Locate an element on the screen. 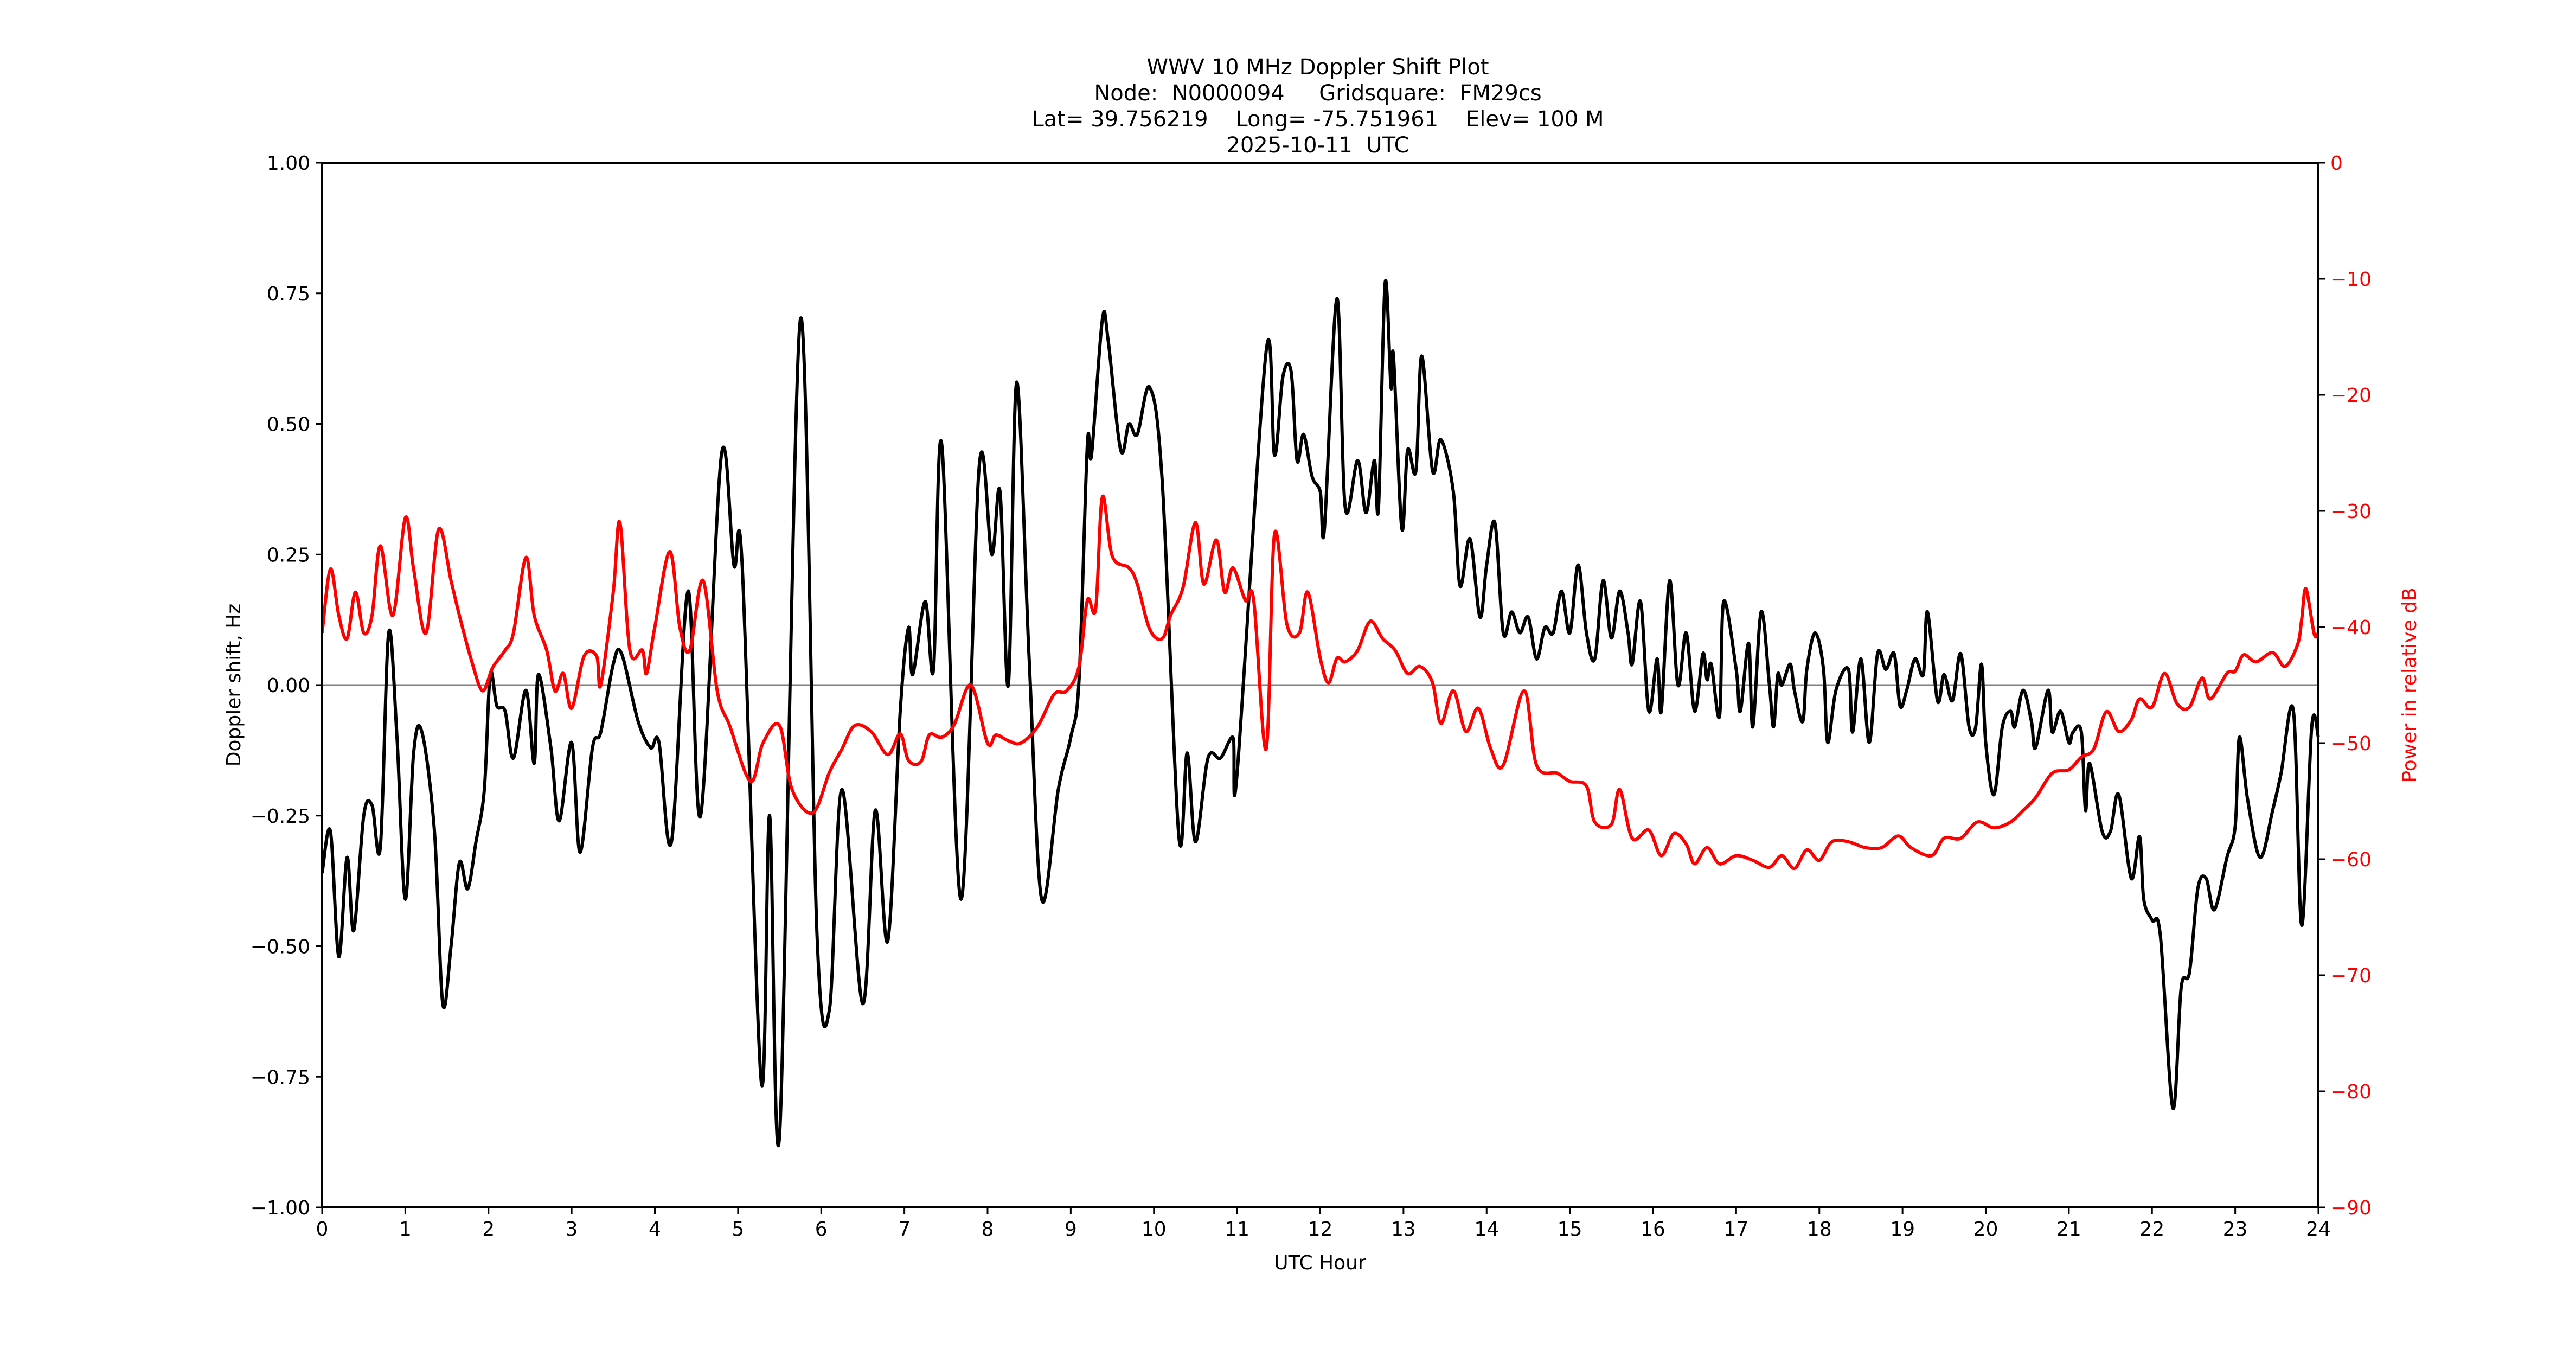 This screenshot has width=2576, height=1356. x-tick-label: 19 is located at coordinates (1902, 1229).